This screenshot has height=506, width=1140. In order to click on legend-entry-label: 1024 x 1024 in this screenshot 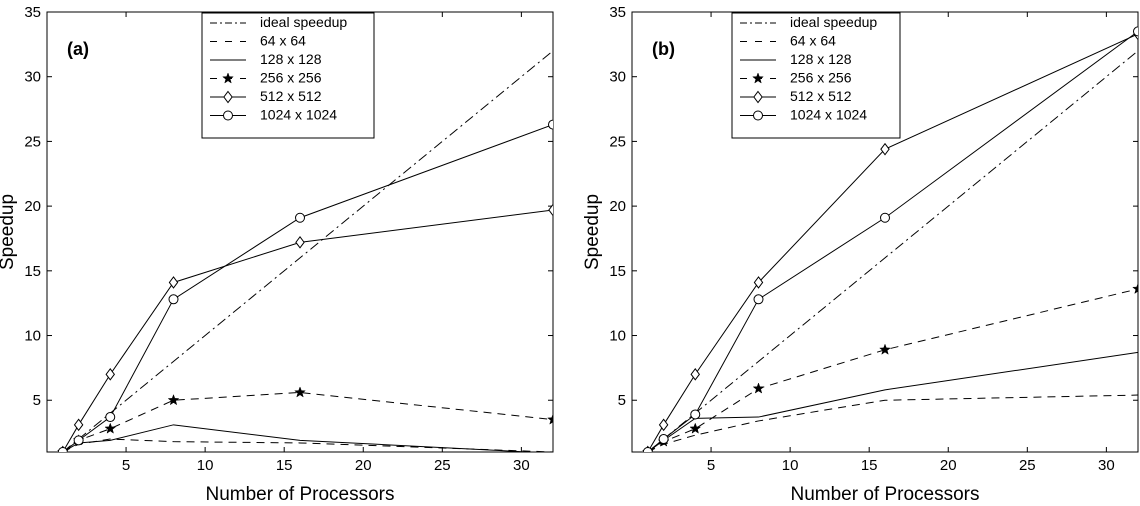, I will do `click(828, 115)`.